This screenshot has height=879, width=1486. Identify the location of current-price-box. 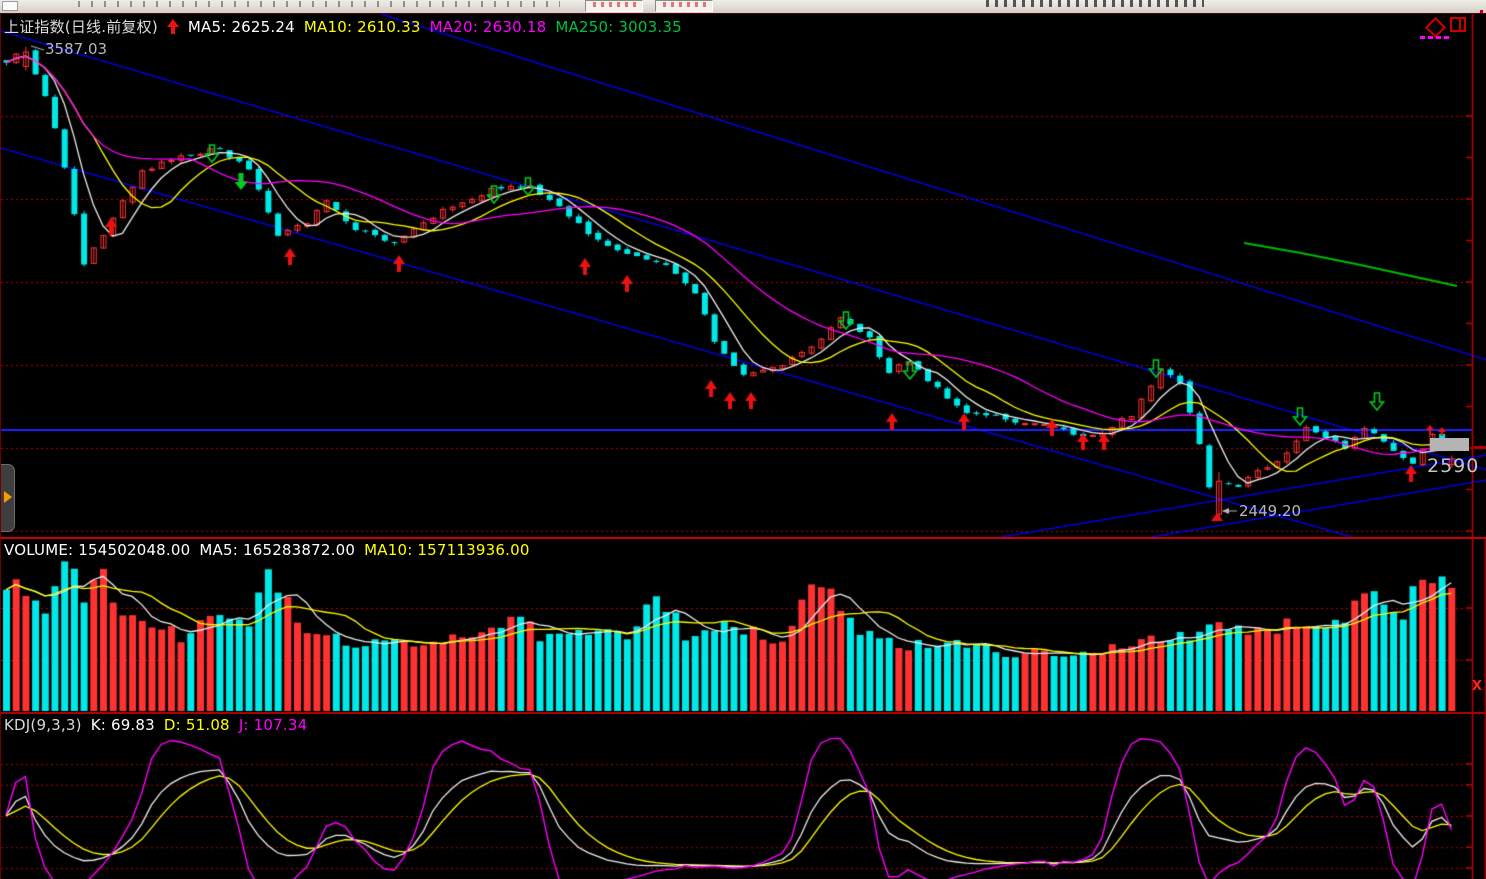
(1449, 444).